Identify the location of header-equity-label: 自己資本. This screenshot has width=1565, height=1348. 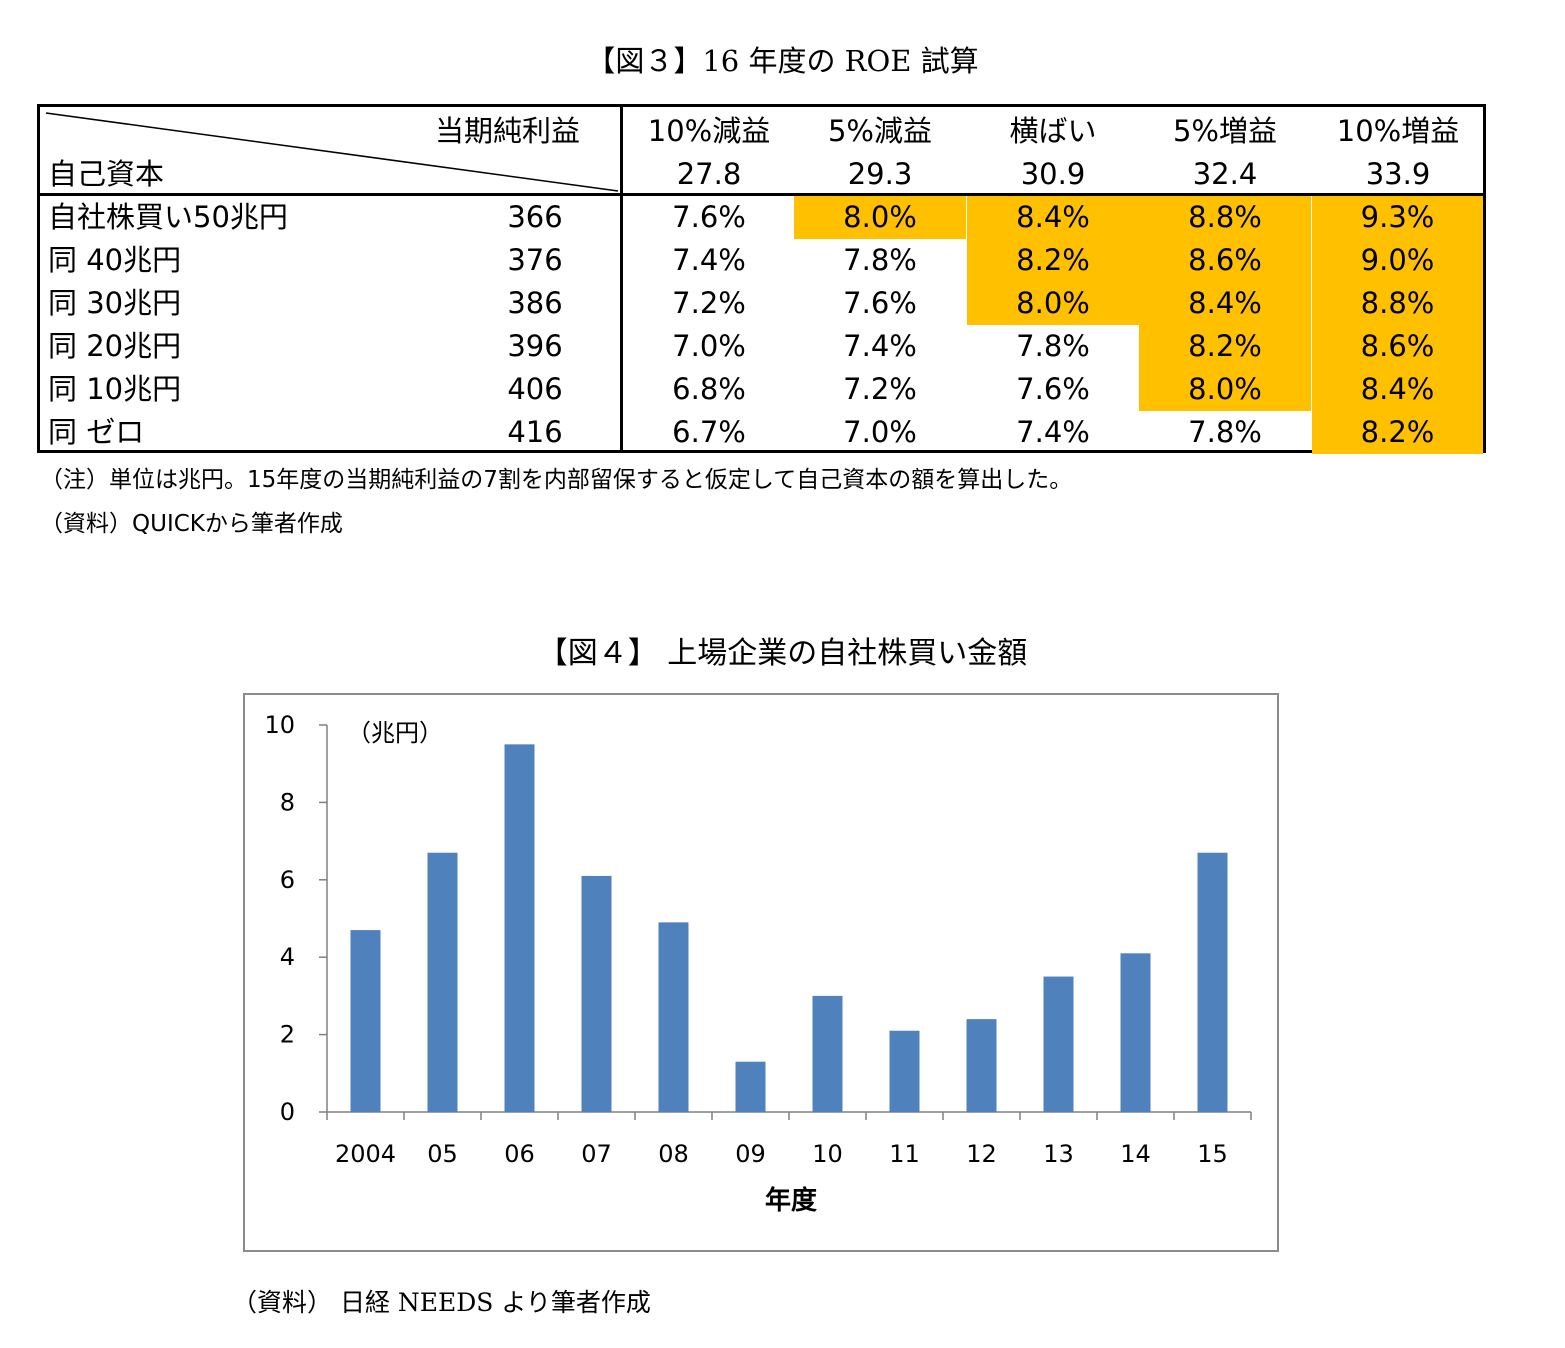
(106, 174).